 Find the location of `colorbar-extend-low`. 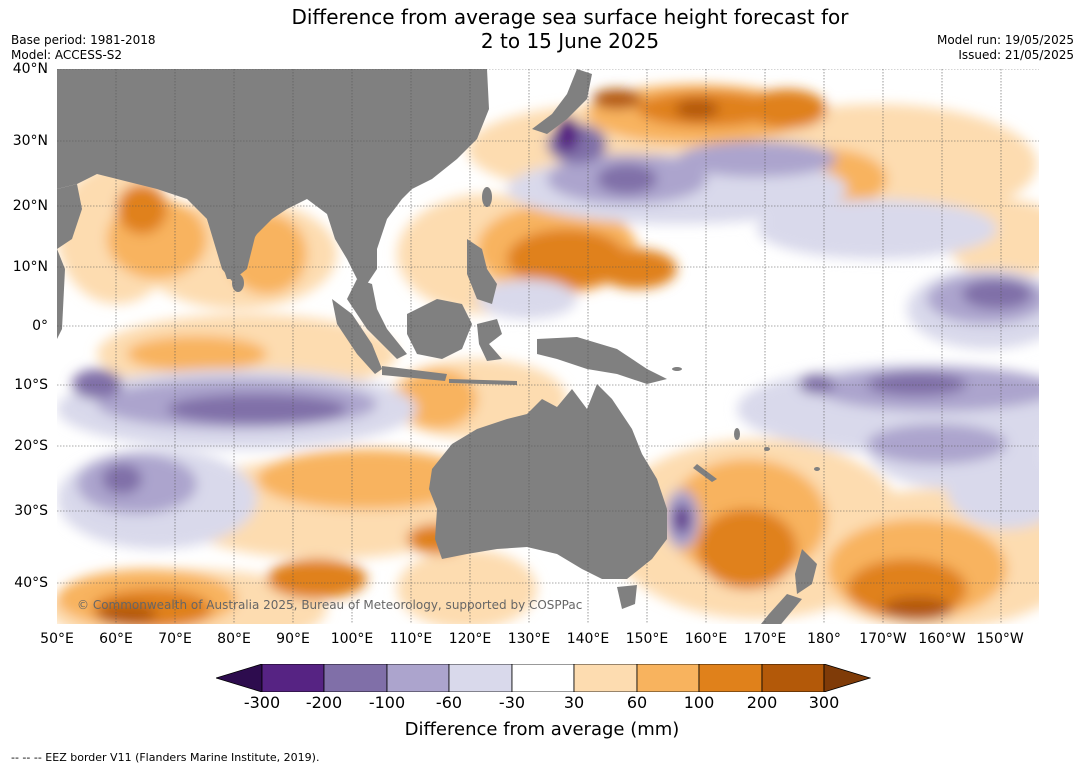

colorbar-extend-low is located at coordinates (238, 678).